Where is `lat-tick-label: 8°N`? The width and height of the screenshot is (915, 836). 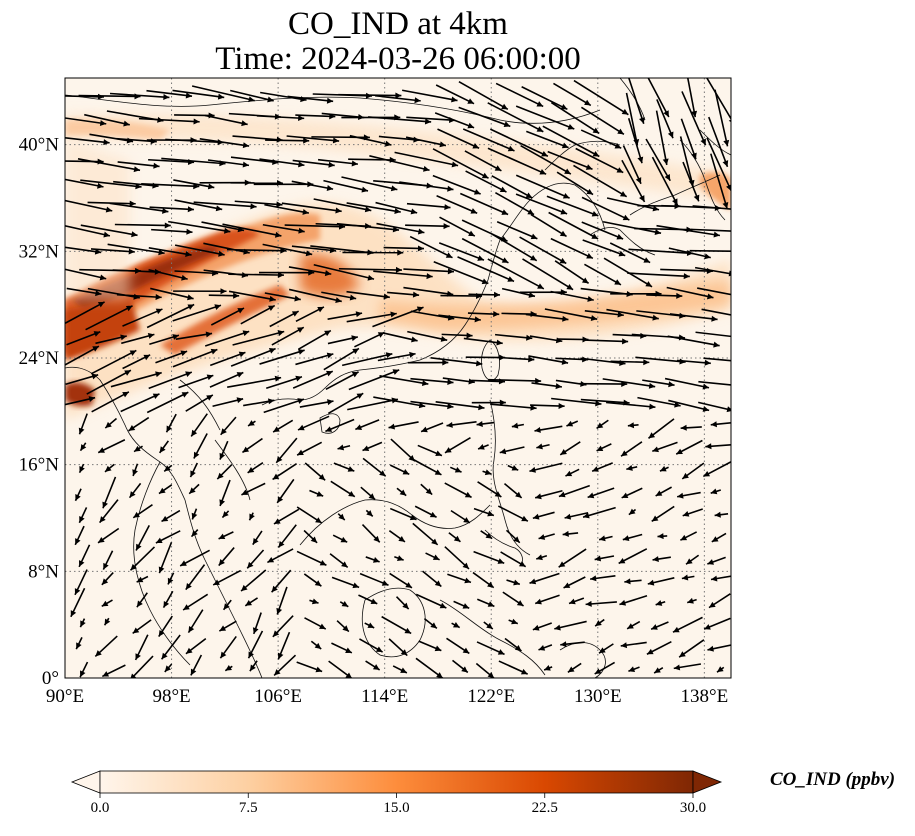 lat-tick-label: 8°N is located at coordinates (43, 571).